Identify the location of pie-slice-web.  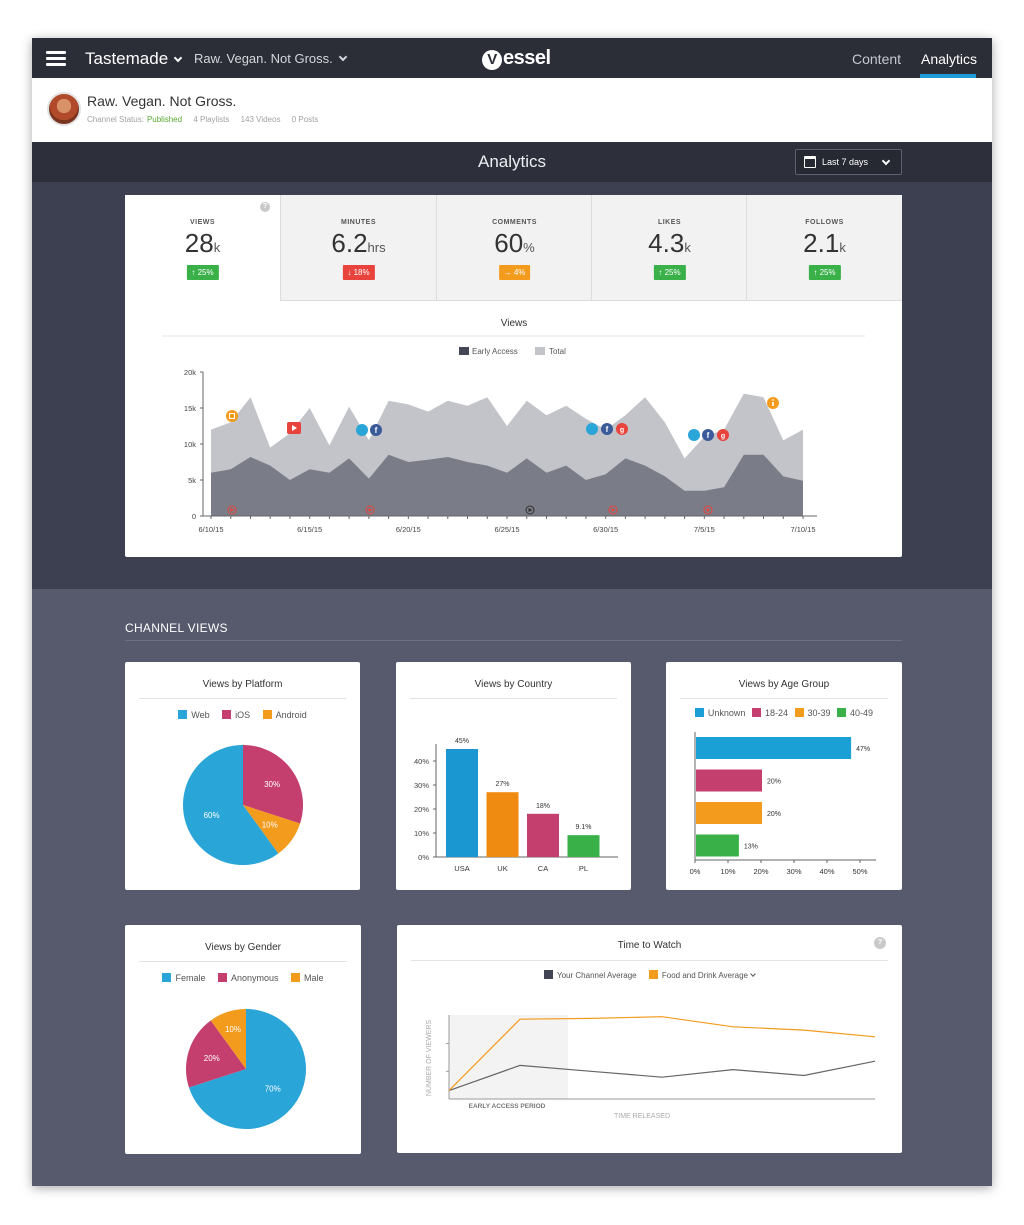
(231, 805).